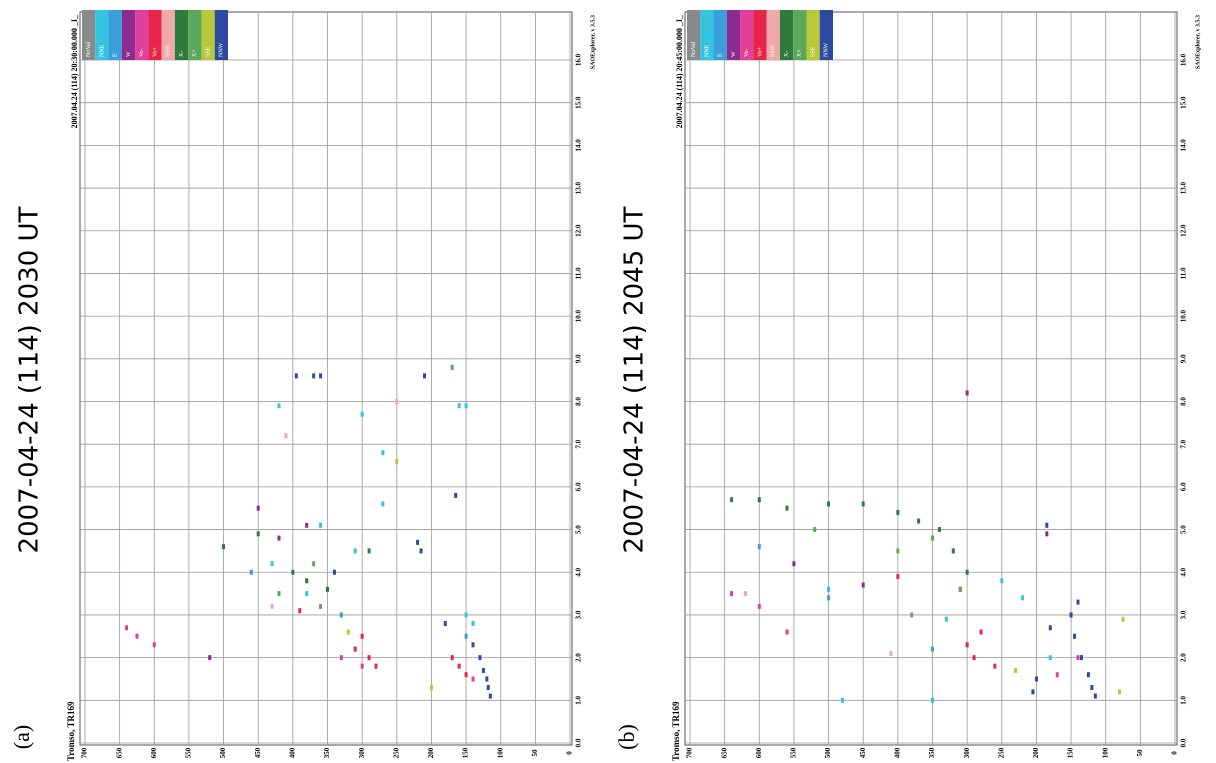  Describe the element at coordinates (1184, 529) in the screenshot. I see `x-tick-label: 5.0` at that location.